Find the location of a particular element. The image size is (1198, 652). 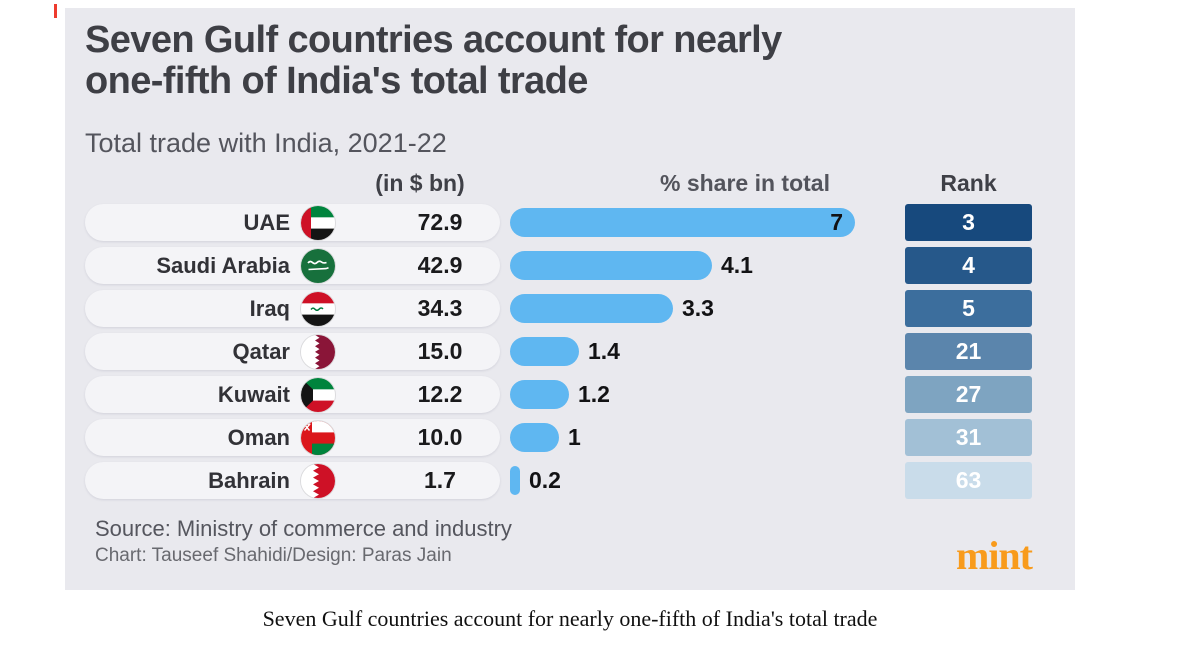

country-label: Saudi Arabia is located at coordinates (223, 265).